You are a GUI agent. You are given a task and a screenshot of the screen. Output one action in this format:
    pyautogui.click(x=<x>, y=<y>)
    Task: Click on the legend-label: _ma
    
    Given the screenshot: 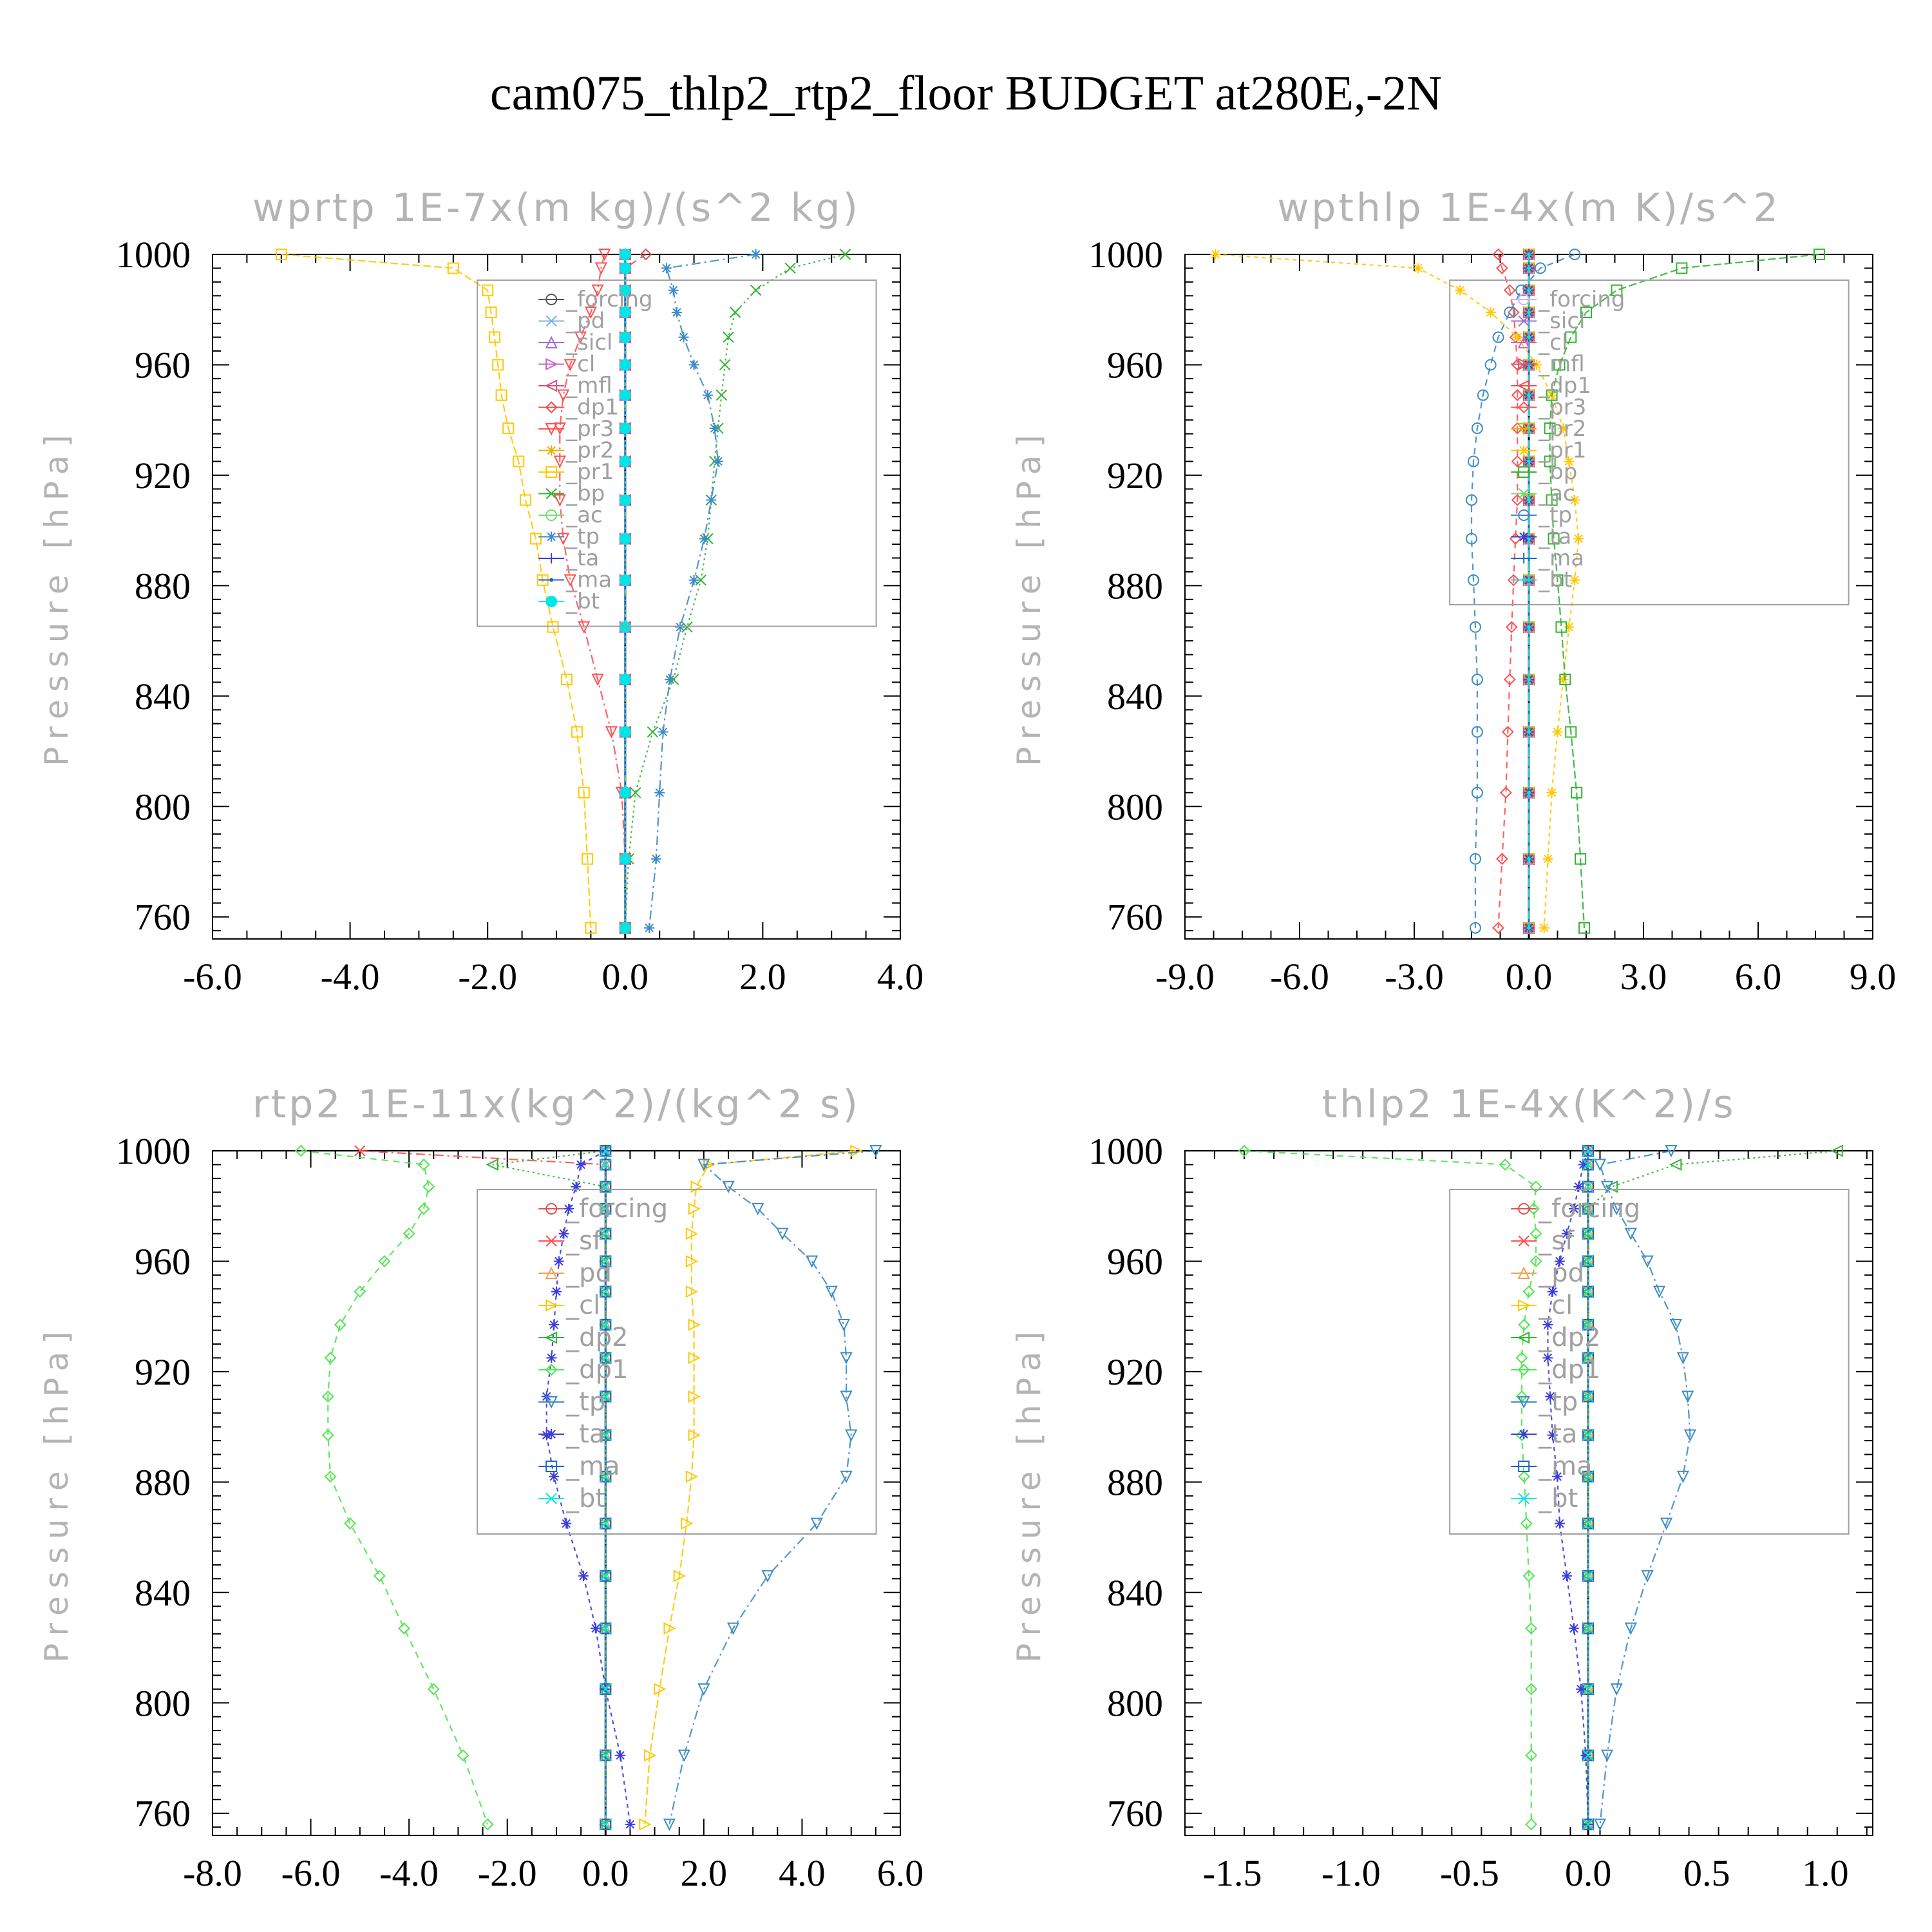 What is the action you would take?
    pyautogui.click(x=1561, y=558)
    